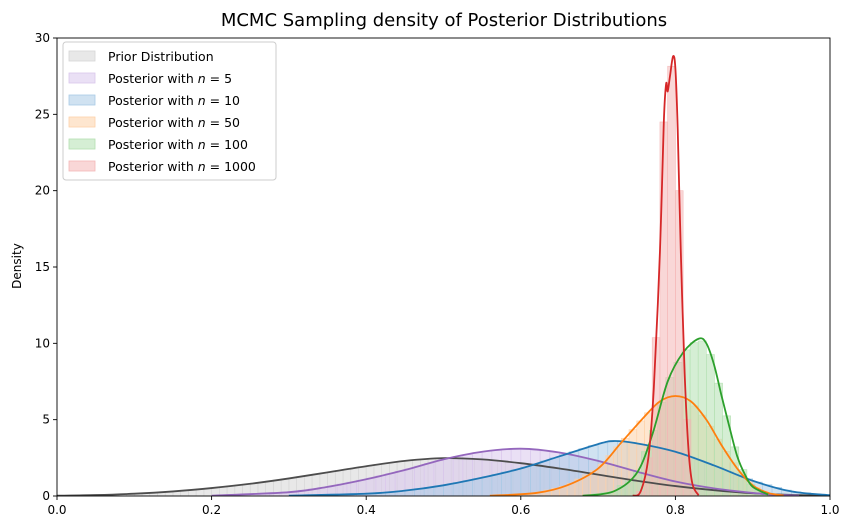 Image resolution: width=853 pixels, height=530 pixels. What do you see at coordinates (174, 122) in the screenshot?
I see `legend-entry: Posterior with n = 50` at bounding box center [174, 122].